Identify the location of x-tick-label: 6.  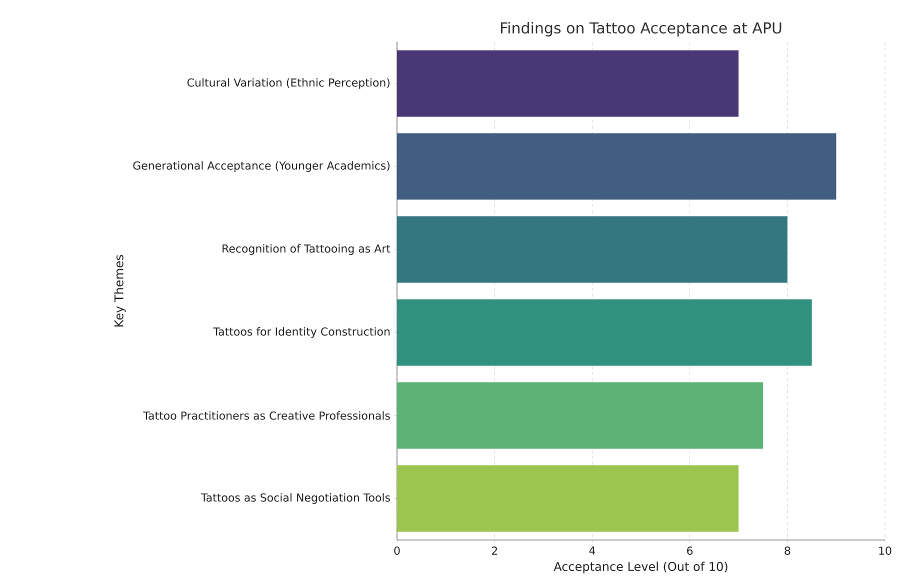
(690, 550).